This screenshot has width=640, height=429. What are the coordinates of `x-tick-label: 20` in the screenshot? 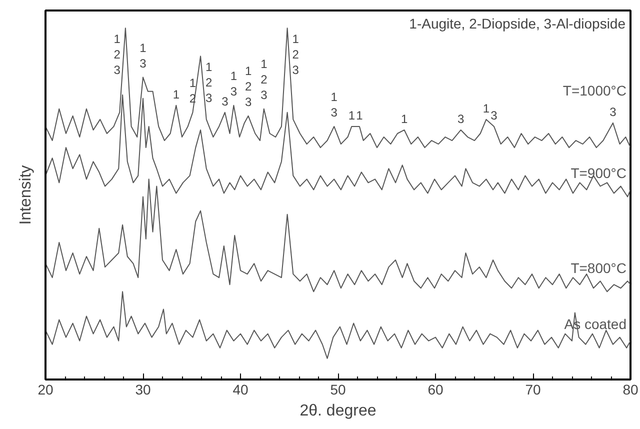 It's located at (46, 390).